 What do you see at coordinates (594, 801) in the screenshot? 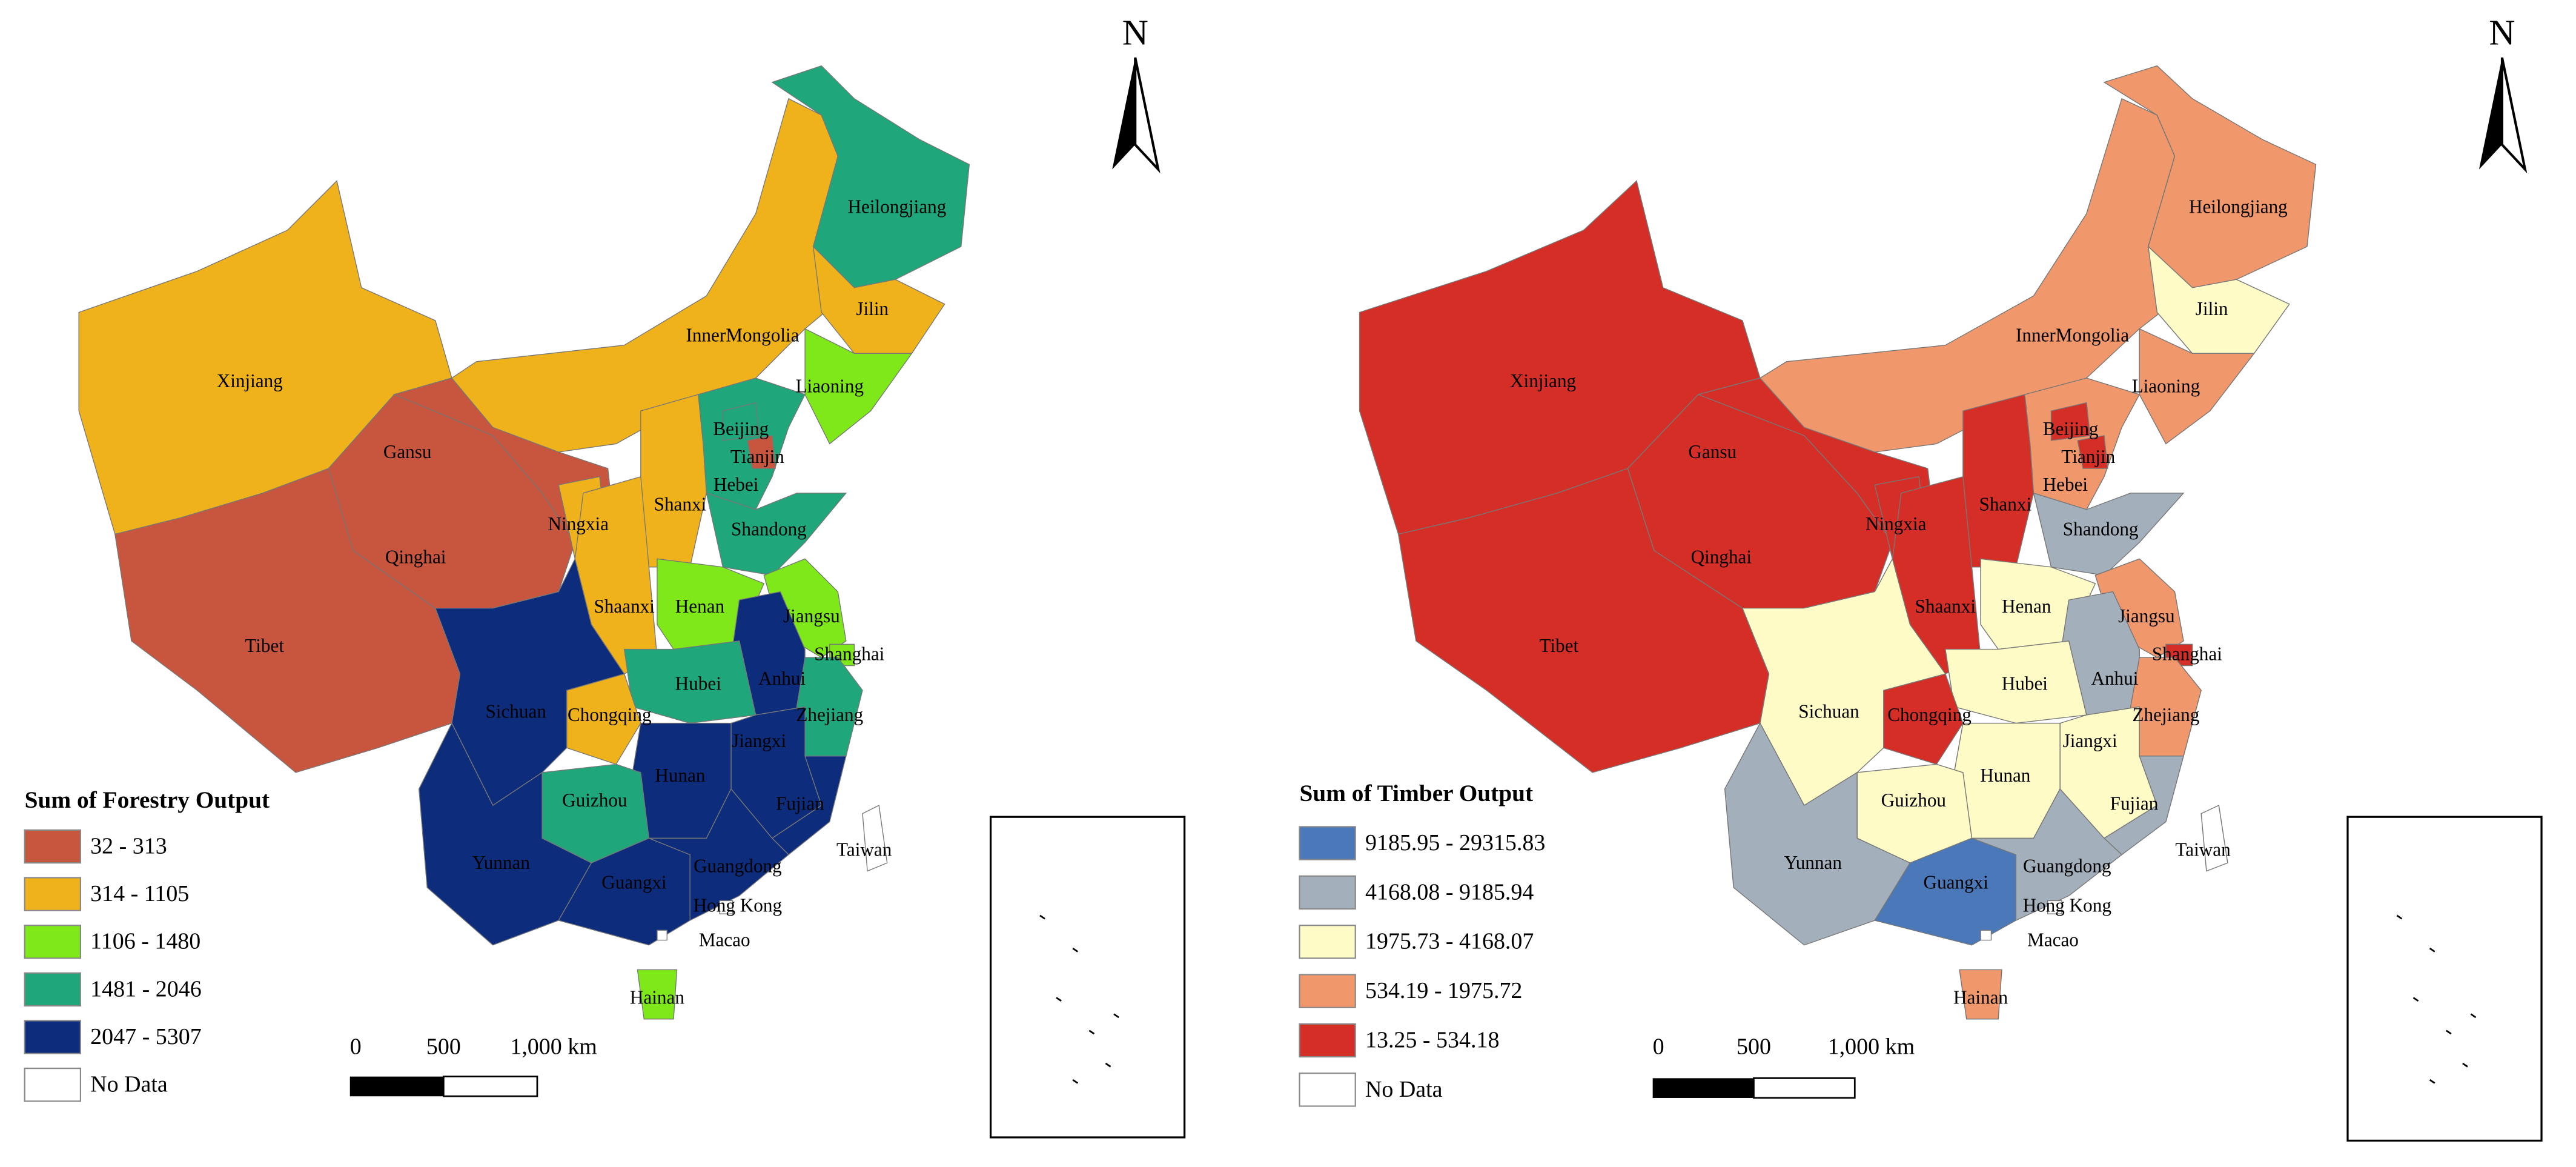
I see `province-label: Guizhou` at bounding box center [594, 801].